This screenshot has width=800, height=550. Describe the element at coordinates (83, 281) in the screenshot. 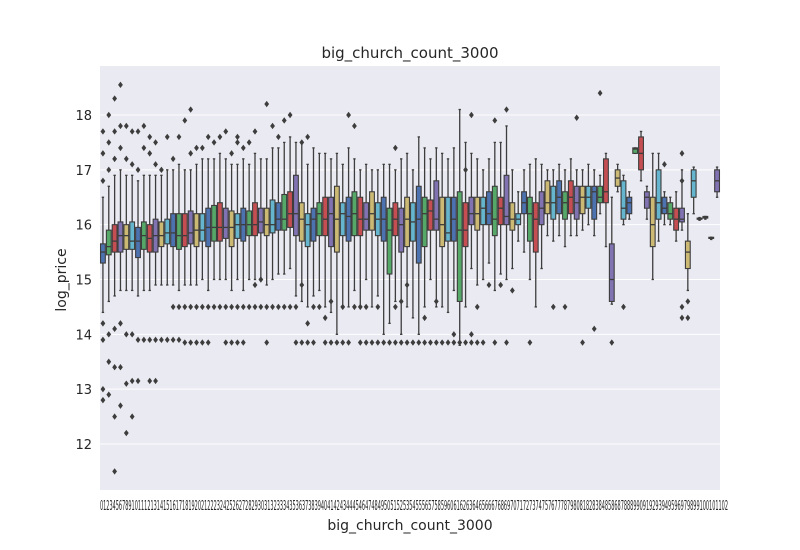

I see `y-tick-labels: 12 13 14 15 16 17 18` at that location.